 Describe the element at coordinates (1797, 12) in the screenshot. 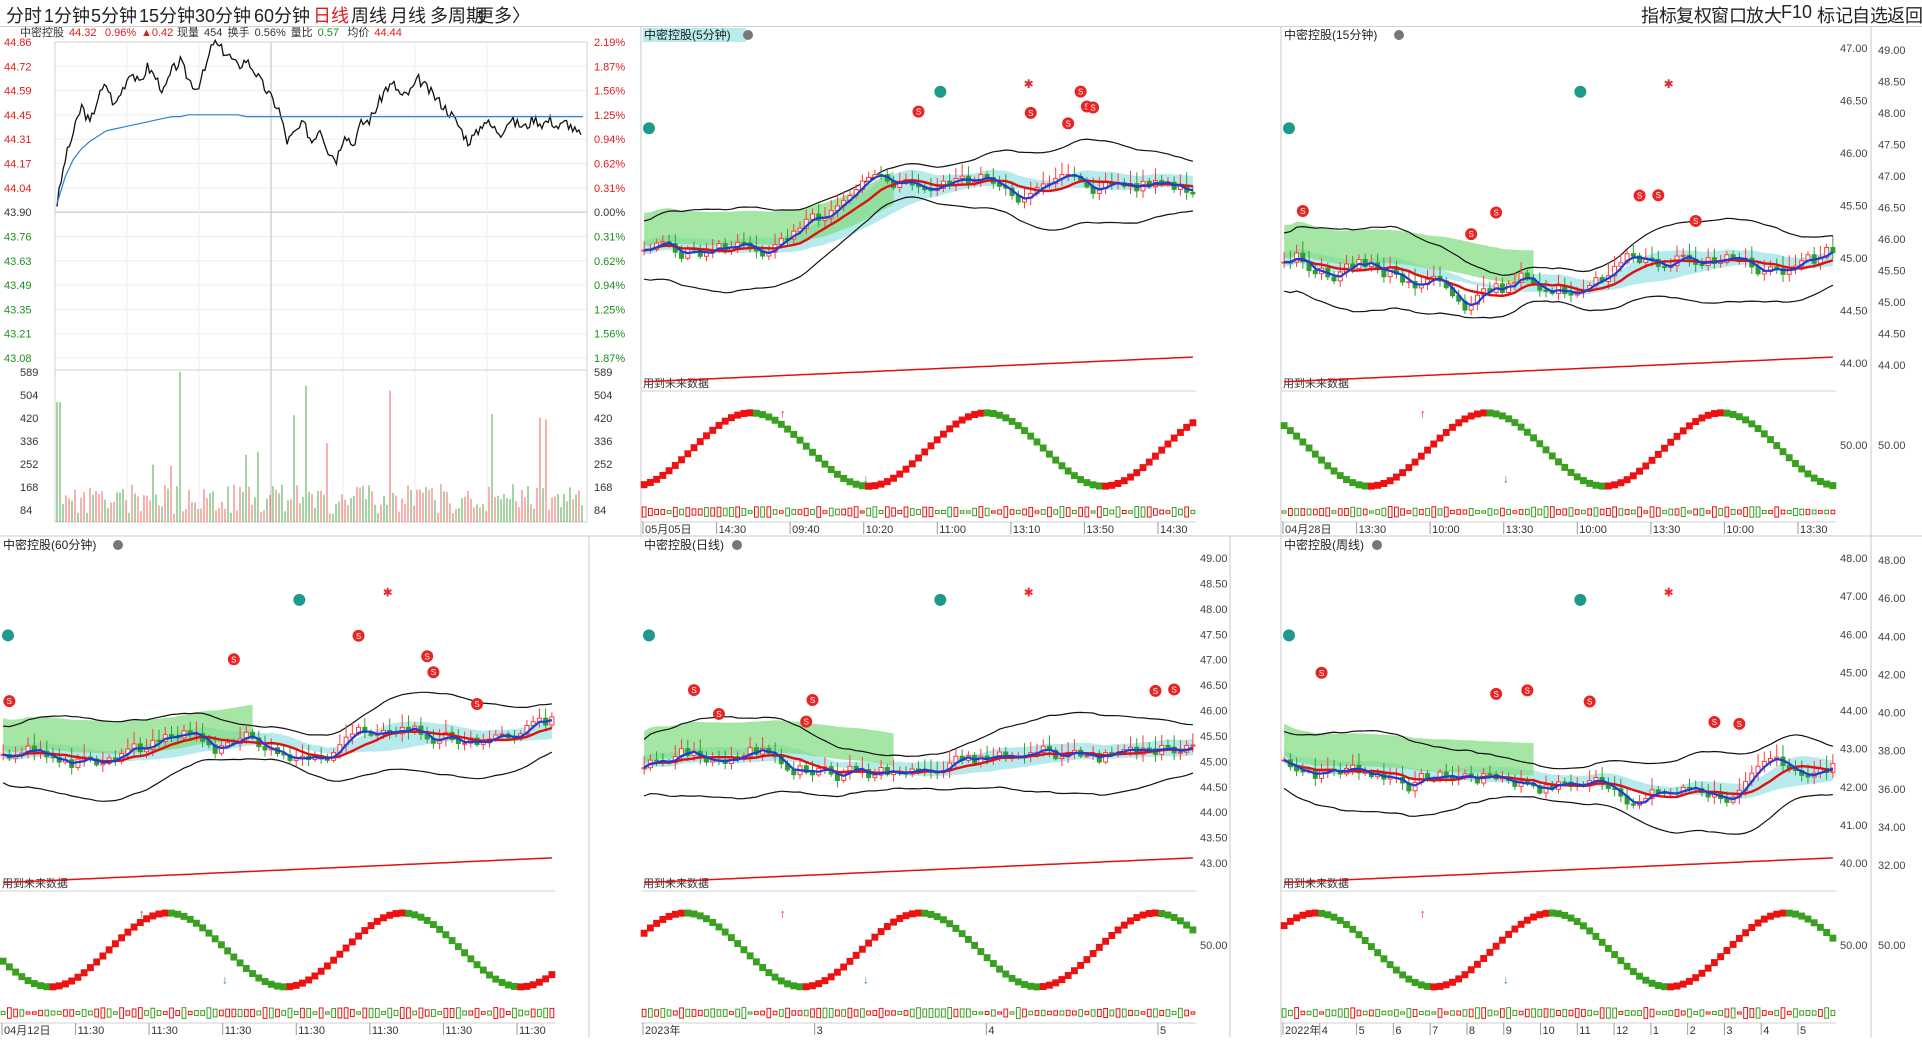

I see `f10-button: F10` at that location.